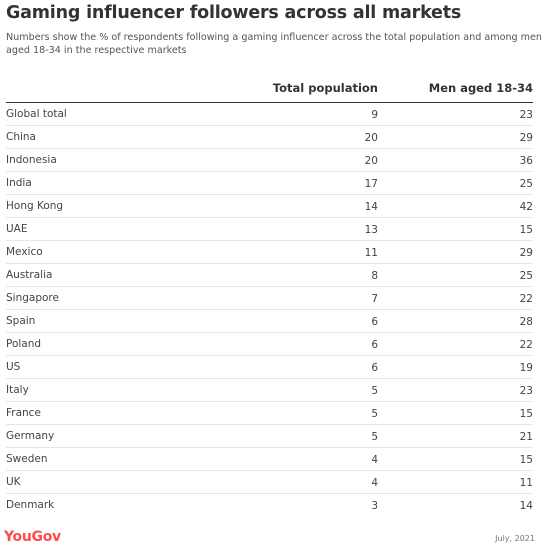 The image size is (557, 548). What do you see at coordinates (269, 367) in the screenshot?
I see `table-row: US 6 19` at bounding box center [269, 367].